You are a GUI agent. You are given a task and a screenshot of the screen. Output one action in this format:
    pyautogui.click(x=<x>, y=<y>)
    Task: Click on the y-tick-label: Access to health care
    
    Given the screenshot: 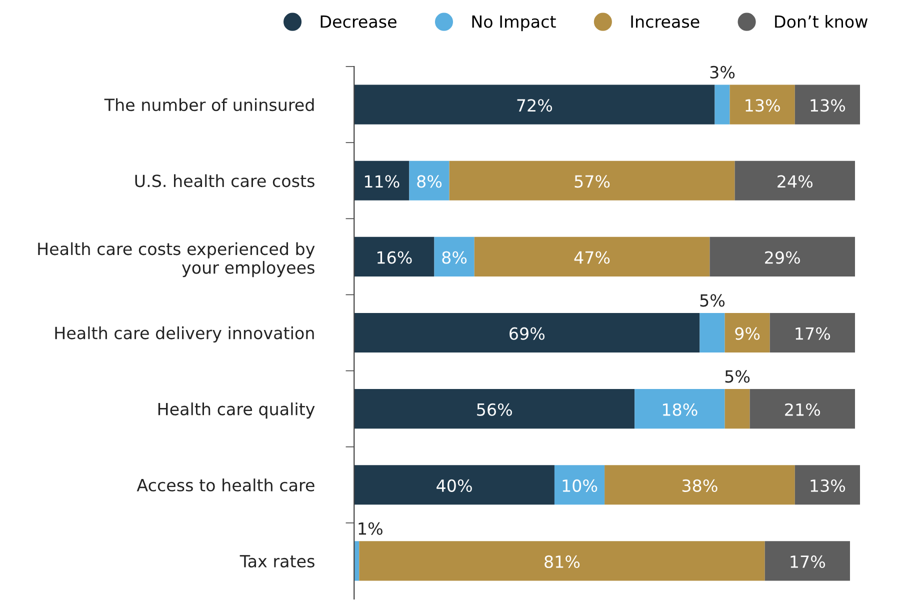 What is the action you would take?
    pyautogui.click(x=225, y=485)
    